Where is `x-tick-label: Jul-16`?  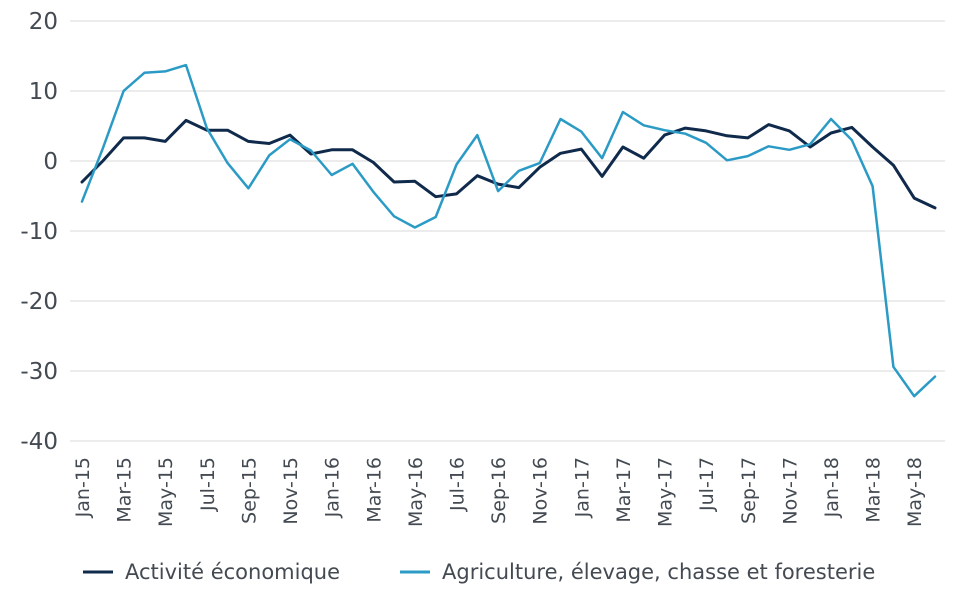 x-tick-label: Jul-16 is located at coordinates (457, 484).